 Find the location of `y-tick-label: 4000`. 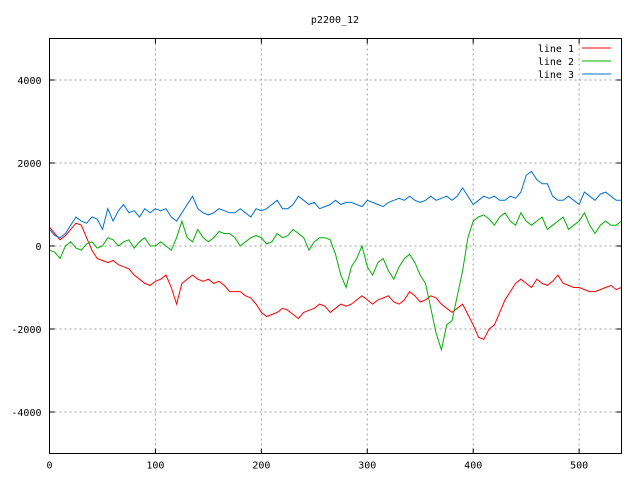

y-tick-label: 4000 is located at coordinates (29, 81).